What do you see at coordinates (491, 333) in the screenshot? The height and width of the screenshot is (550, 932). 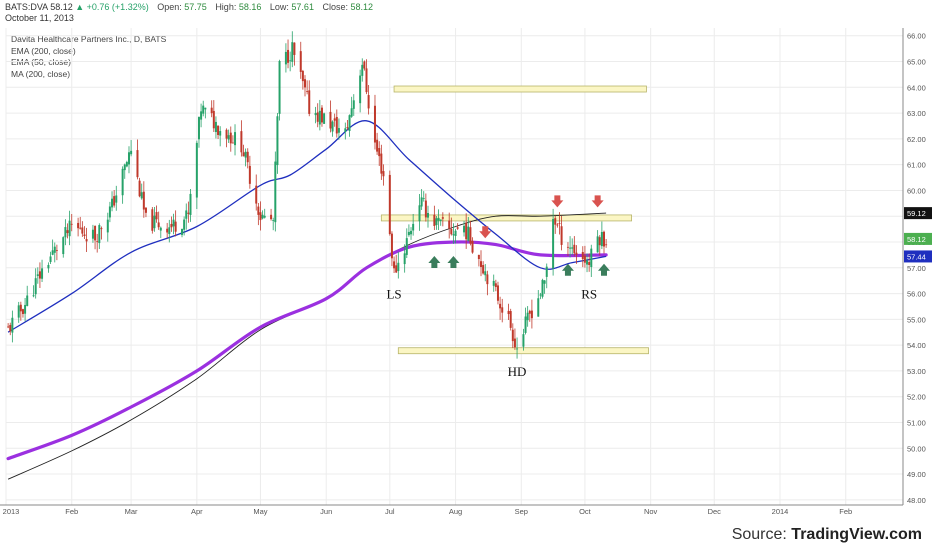 I see `annotations: LS HD RS` at bounding box center [491, 333].